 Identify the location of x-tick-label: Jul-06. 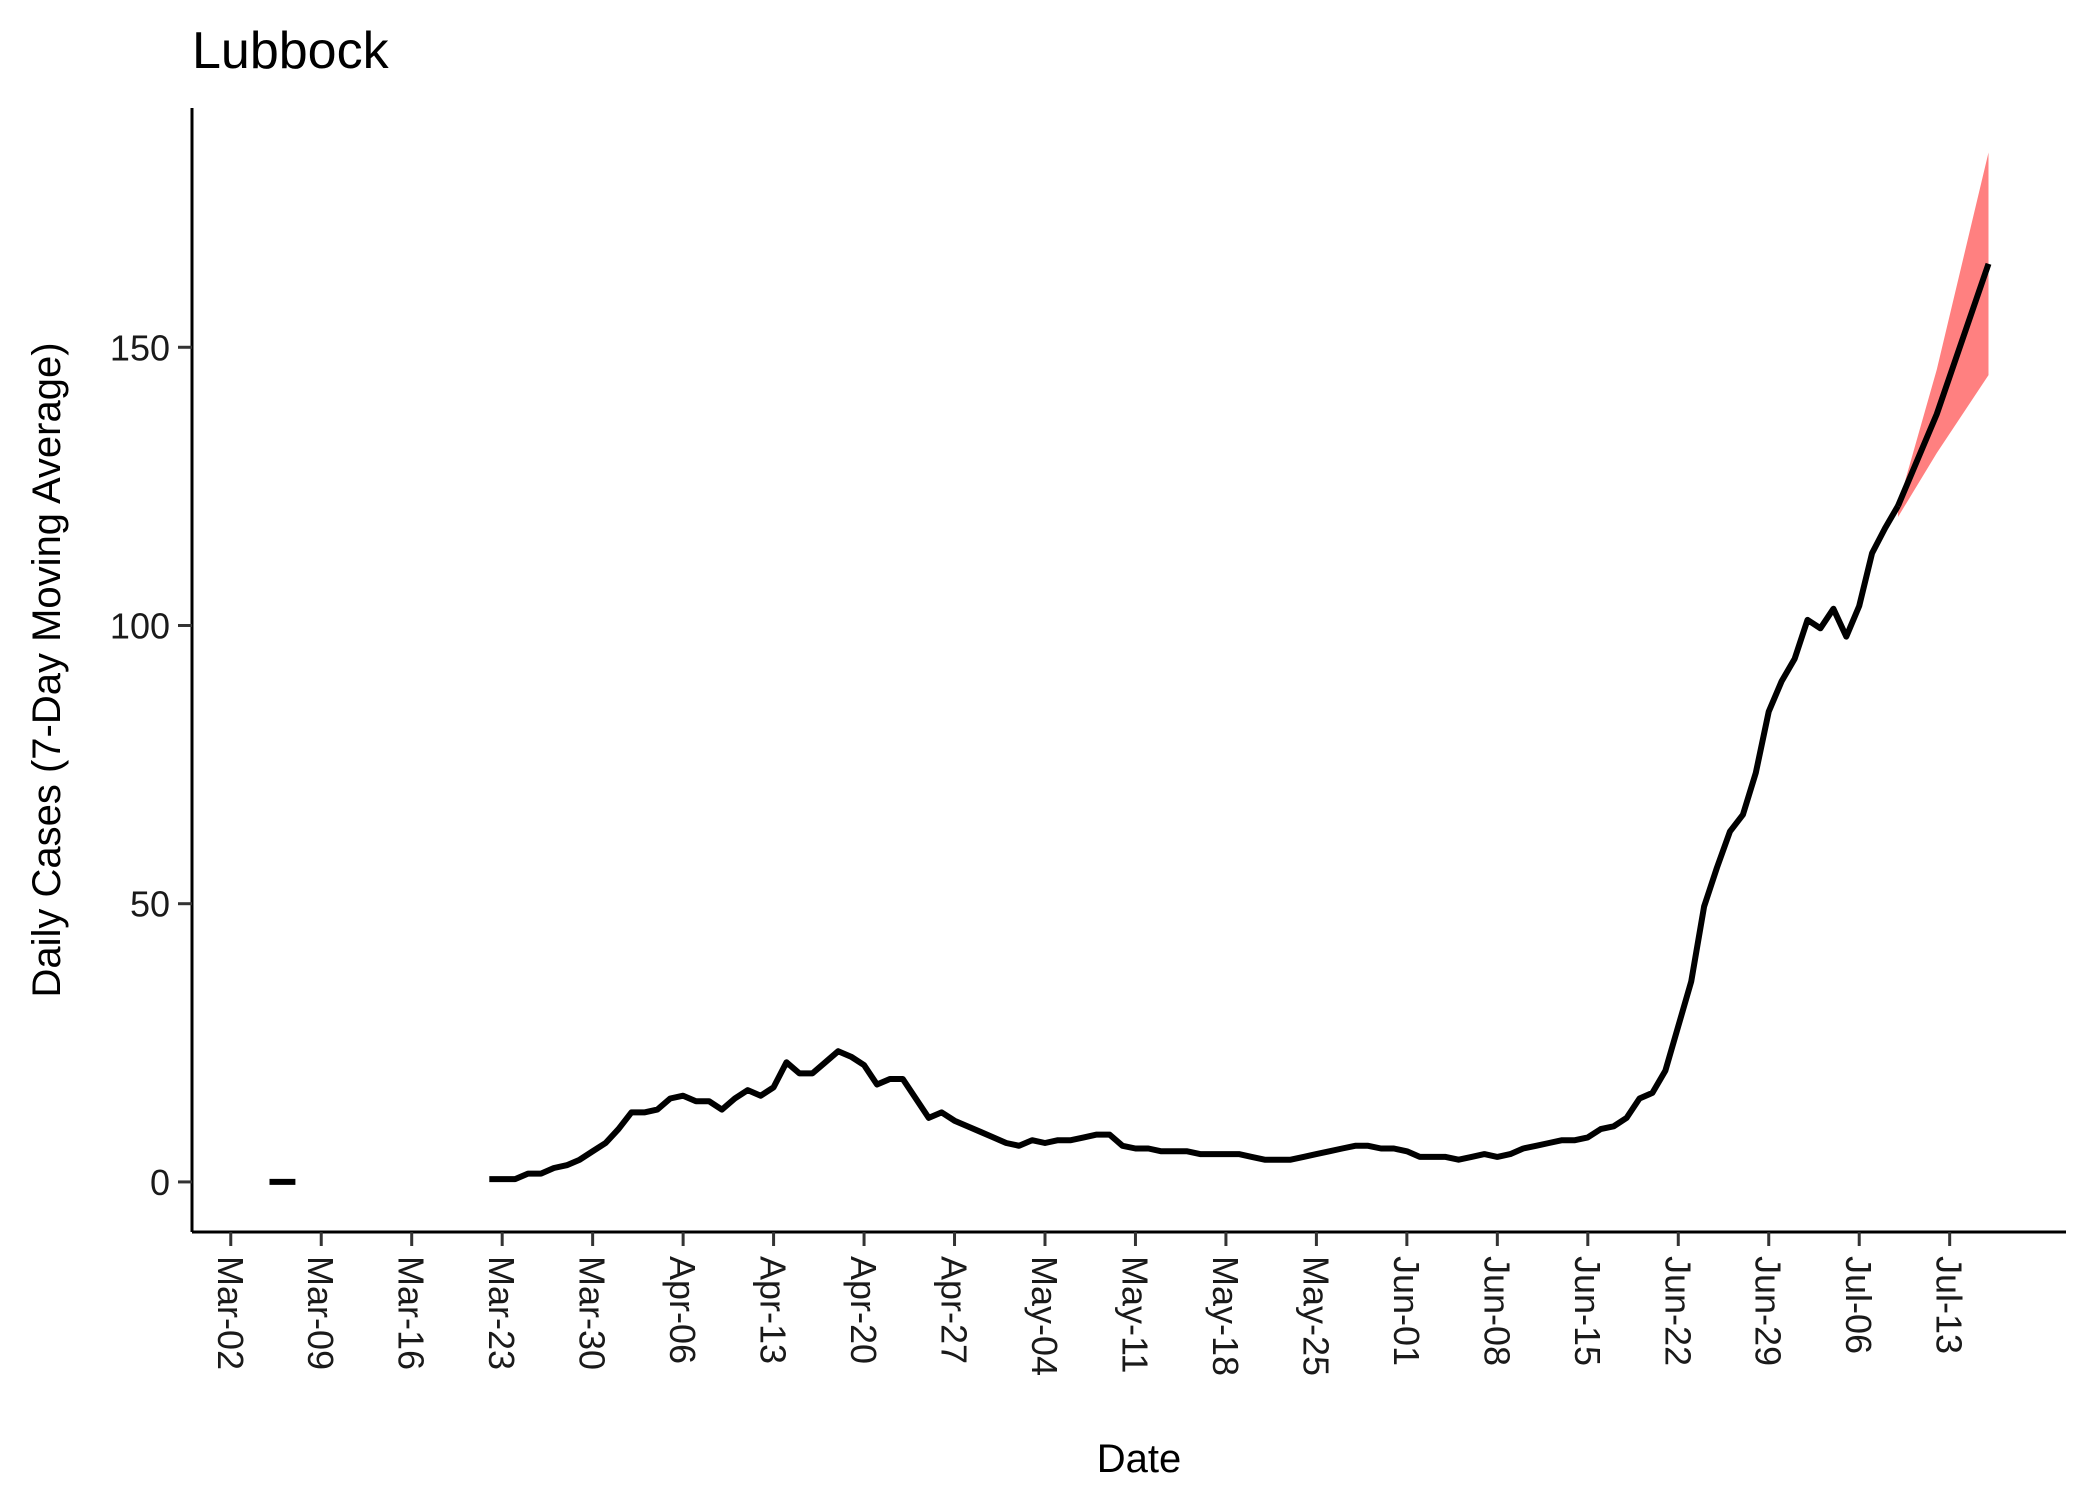
(1858, 1305).